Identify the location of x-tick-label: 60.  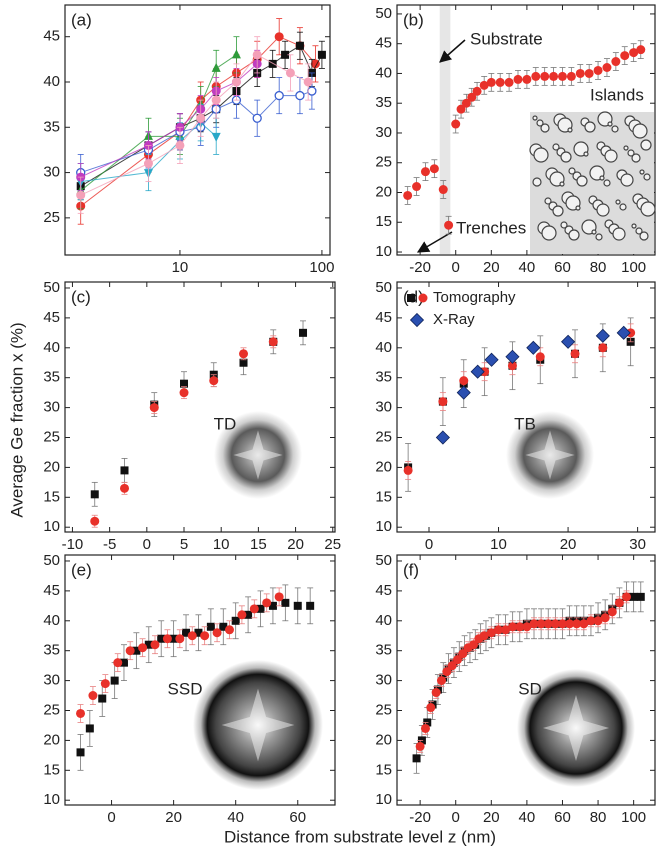
(297, 817).